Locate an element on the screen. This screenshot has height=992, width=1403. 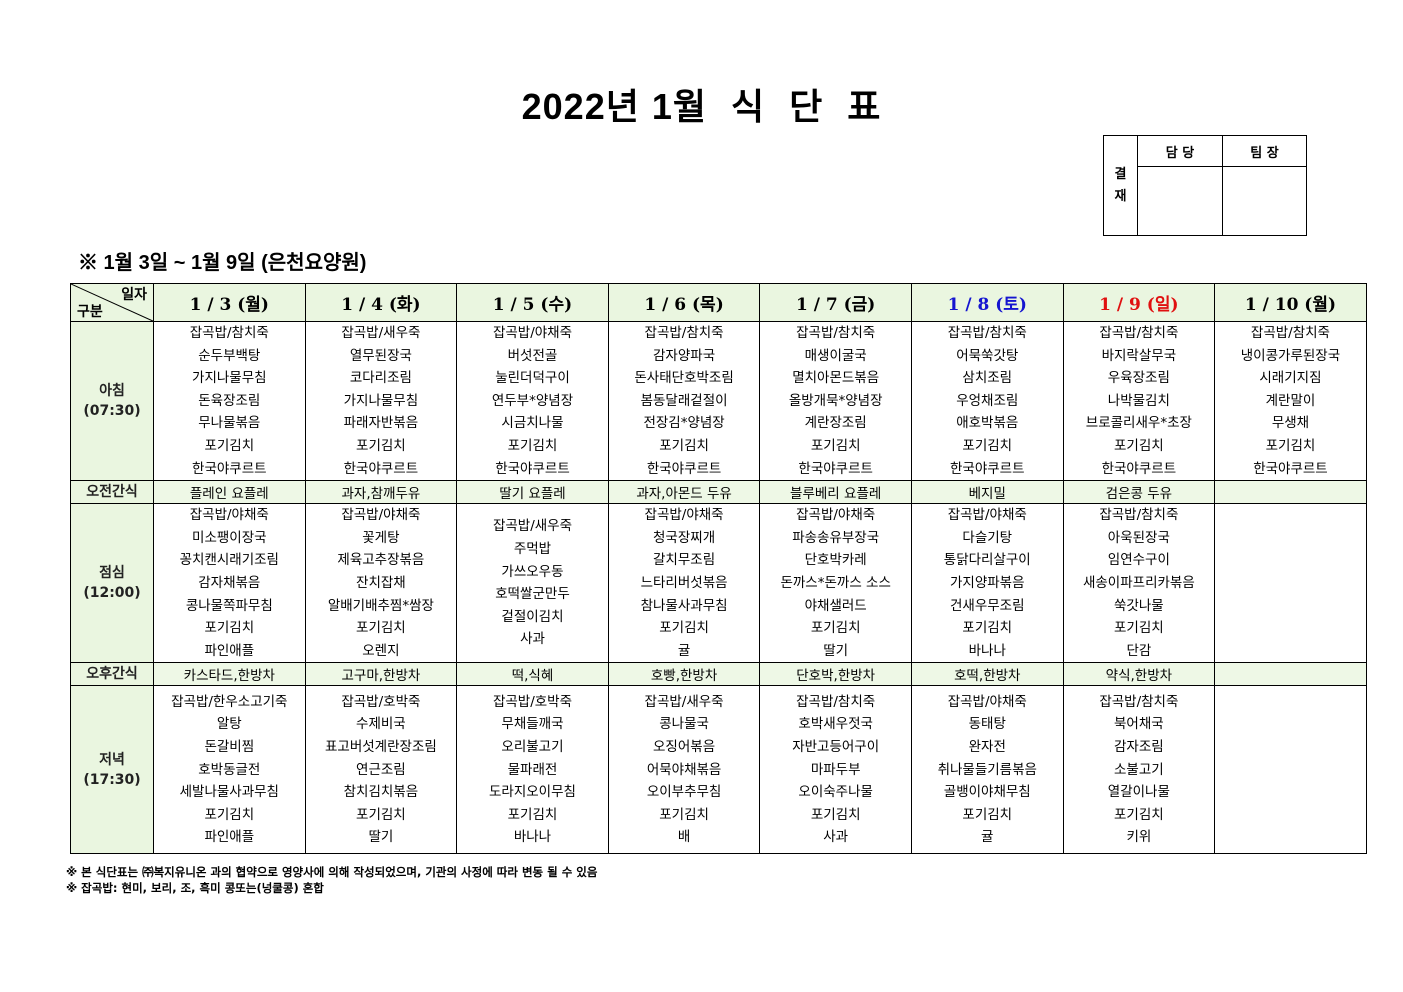
snack-cell: 떡,식혜 is located at coordinates (532, 674).